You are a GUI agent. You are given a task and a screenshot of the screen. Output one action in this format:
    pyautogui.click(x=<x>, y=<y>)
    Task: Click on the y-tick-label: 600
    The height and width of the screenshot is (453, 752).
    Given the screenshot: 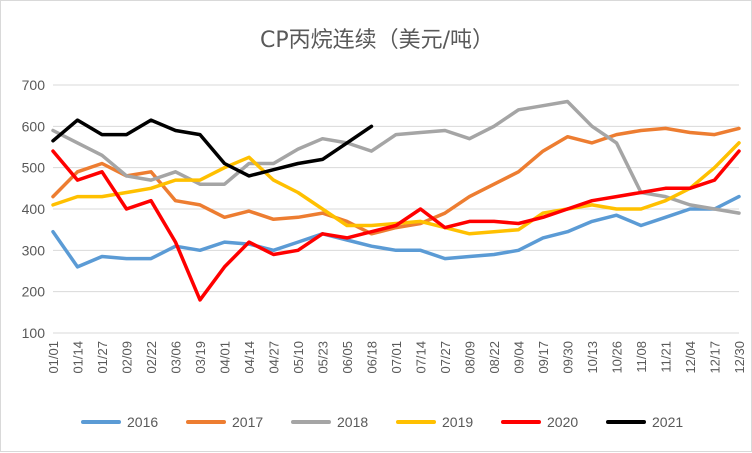 What is the action you would take?
    pyautogui.click(x=34, y=126)
    